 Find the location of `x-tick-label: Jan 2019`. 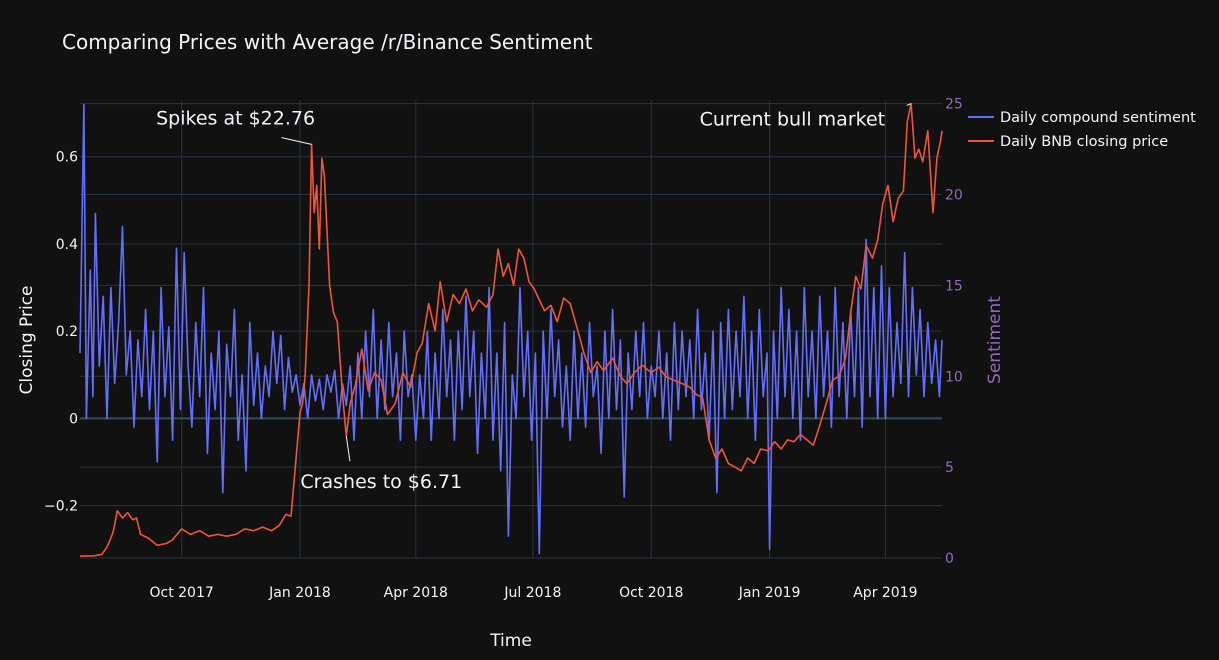

x-tick-label: Jan 2019 is located at coordinates (769, 593).